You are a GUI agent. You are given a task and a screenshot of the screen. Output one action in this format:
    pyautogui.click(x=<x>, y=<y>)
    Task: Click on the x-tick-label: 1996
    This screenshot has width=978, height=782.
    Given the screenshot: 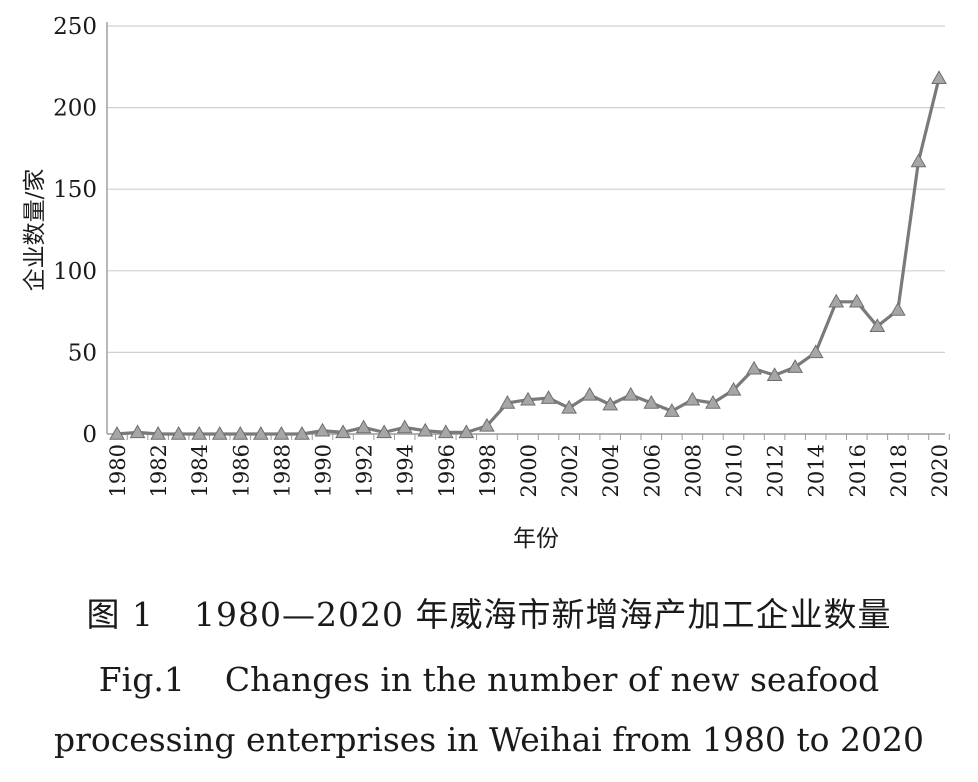 What is the action you would take?
    pyautogui.click(x=447, y=470)
    